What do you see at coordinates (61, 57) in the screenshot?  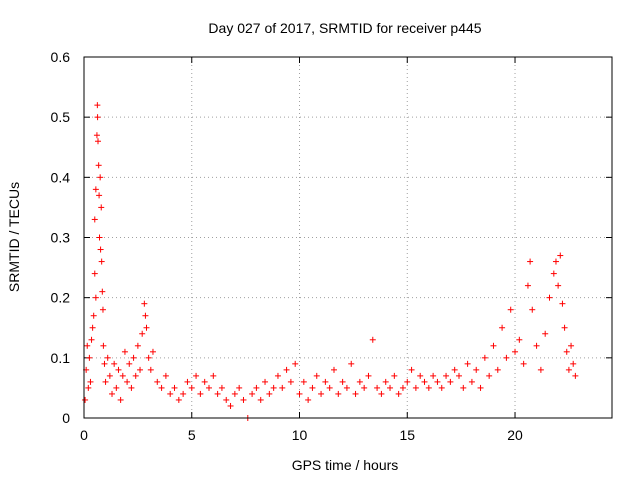 I see `y-tick-label: 0.6` at bounding box center [61, 57].